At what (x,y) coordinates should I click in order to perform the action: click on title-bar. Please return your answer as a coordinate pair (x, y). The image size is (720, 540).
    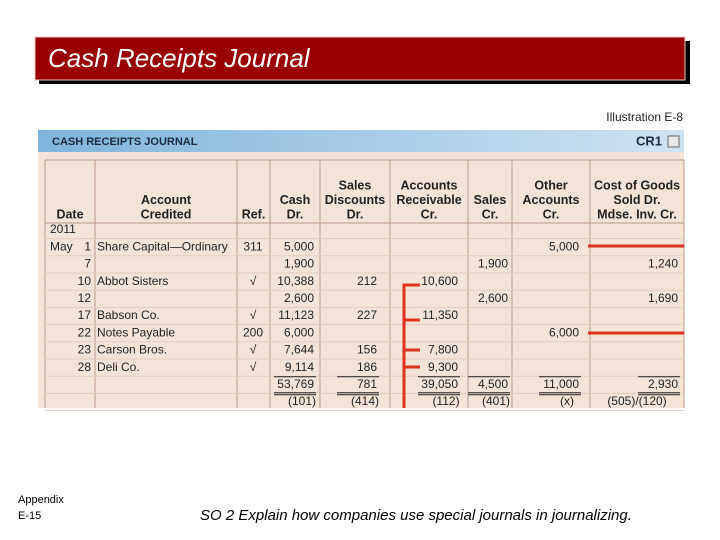
    Looking at the image, I should click on (360, 58).